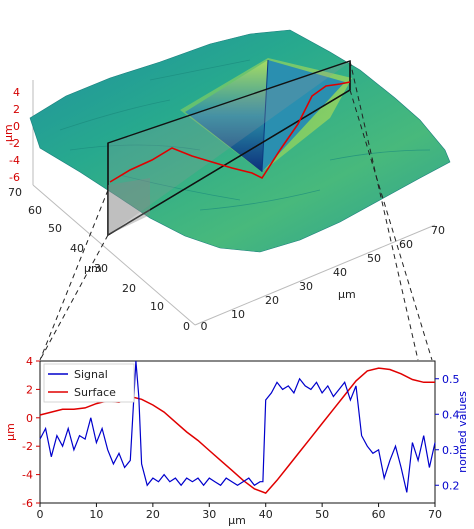 The width and height of the screenshot is (474, 529). I want to click on y-tick: 50, so click(55, 228).